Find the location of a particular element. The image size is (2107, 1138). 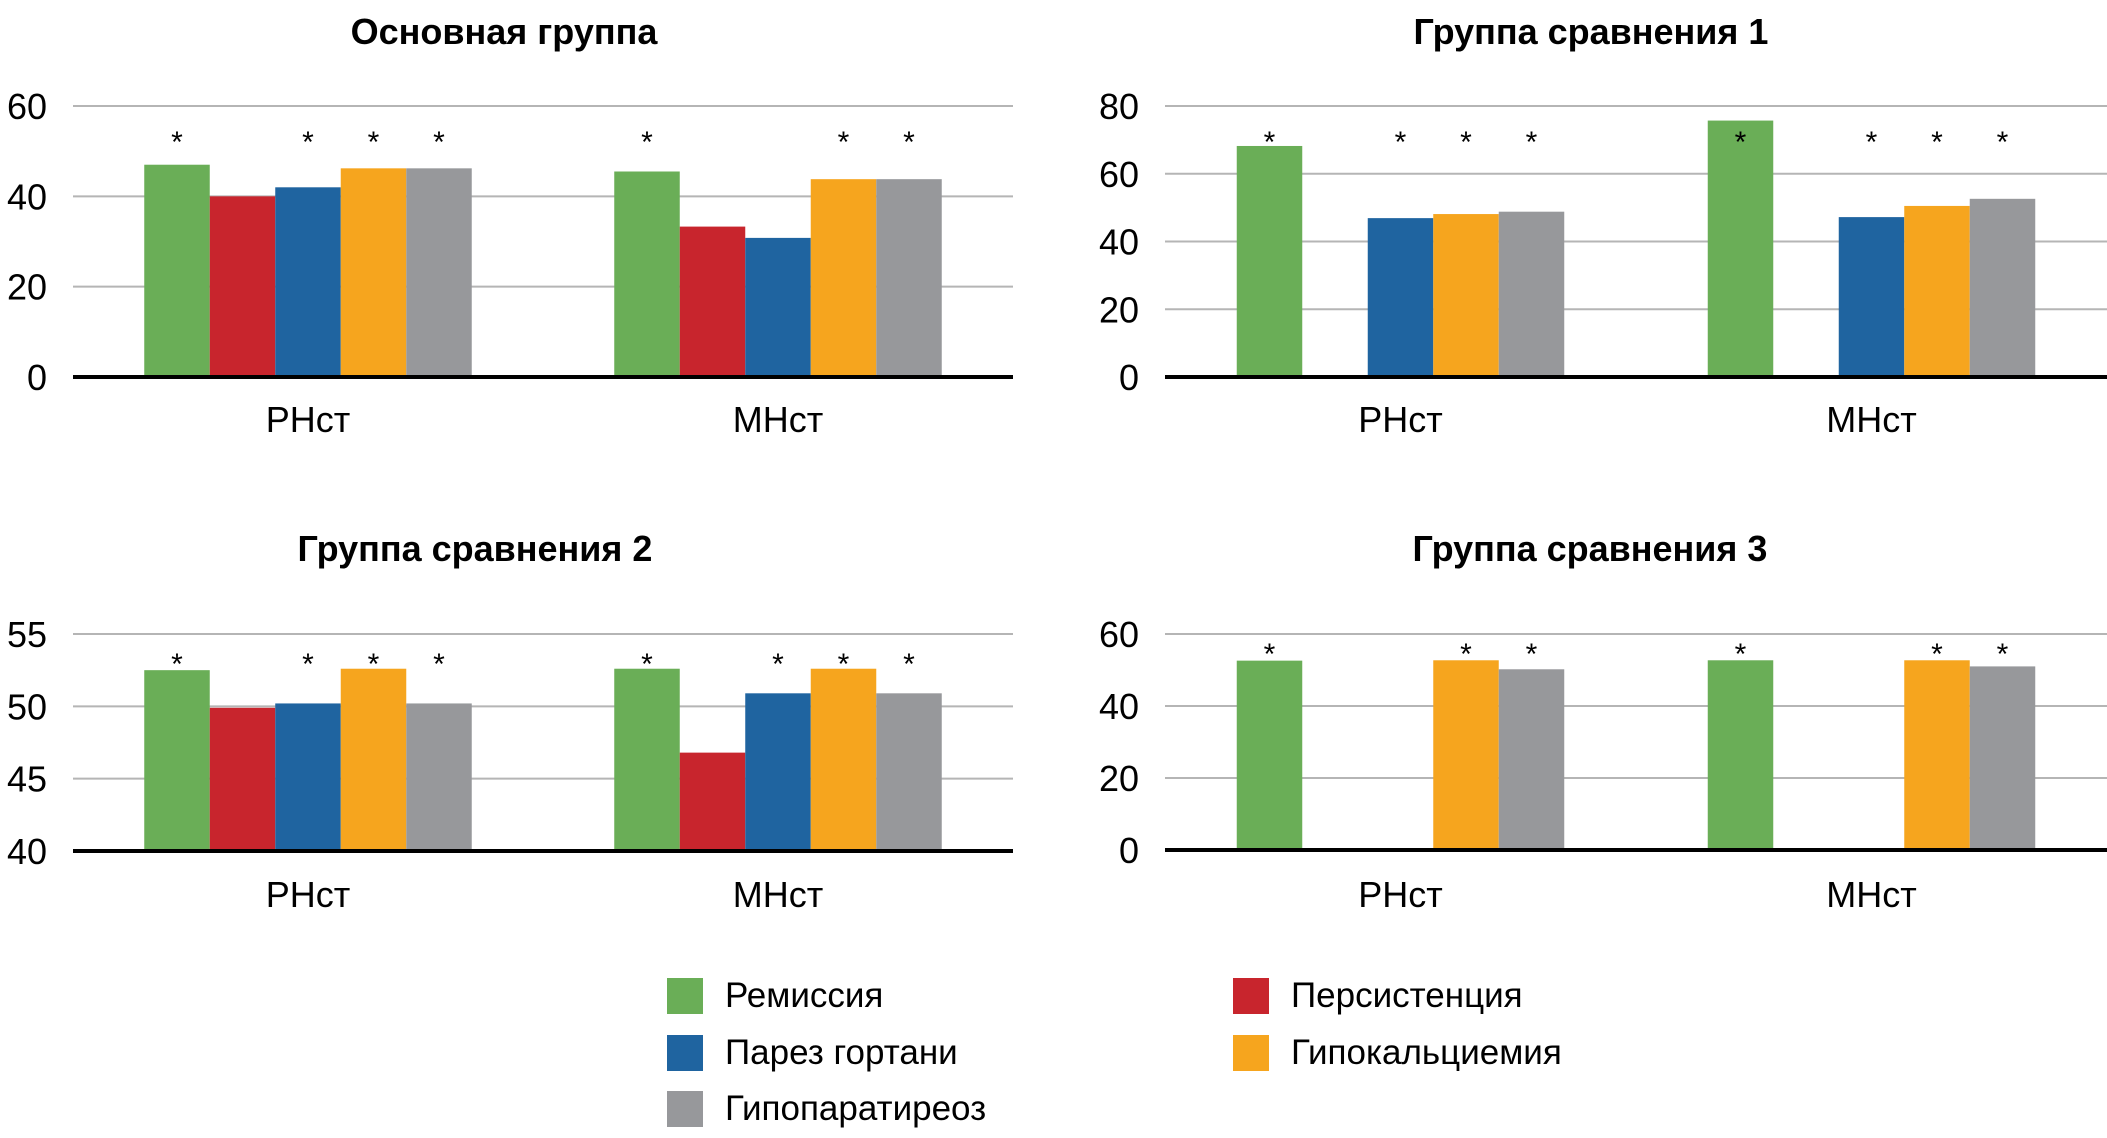

legend-label: Гипокальциемия is located at coordinates (1426, 1052).